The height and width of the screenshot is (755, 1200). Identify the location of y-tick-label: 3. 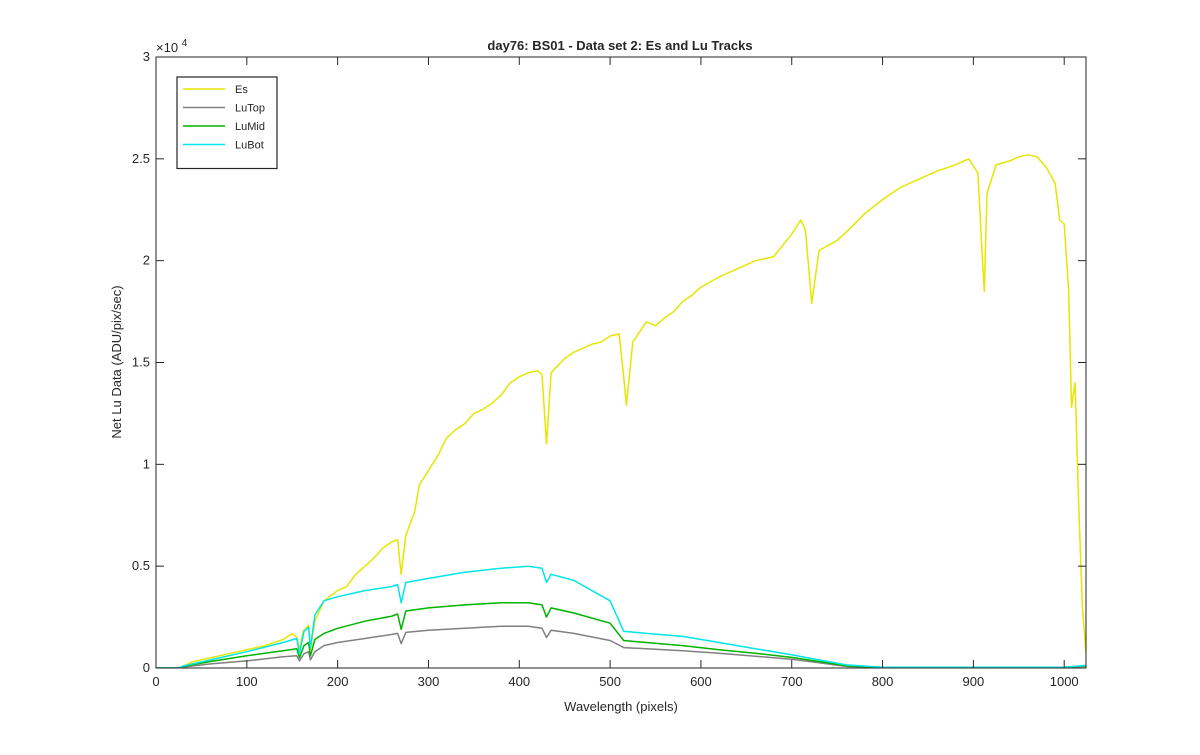
(146, 56).